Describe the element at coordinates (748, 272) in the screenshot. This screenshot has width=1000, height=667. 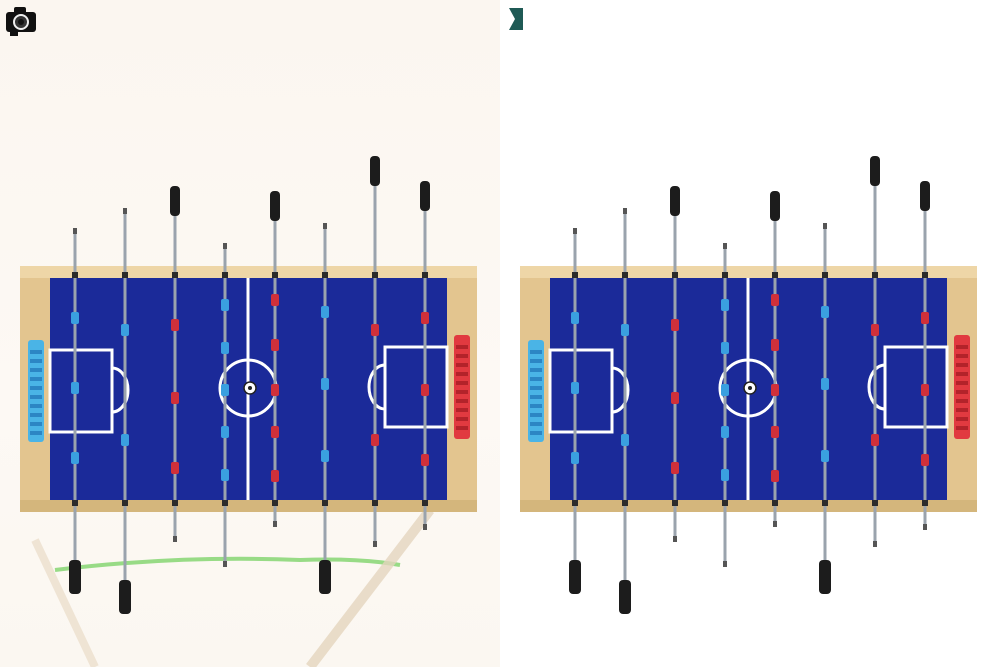
I see `frame-top-edge` at that location.